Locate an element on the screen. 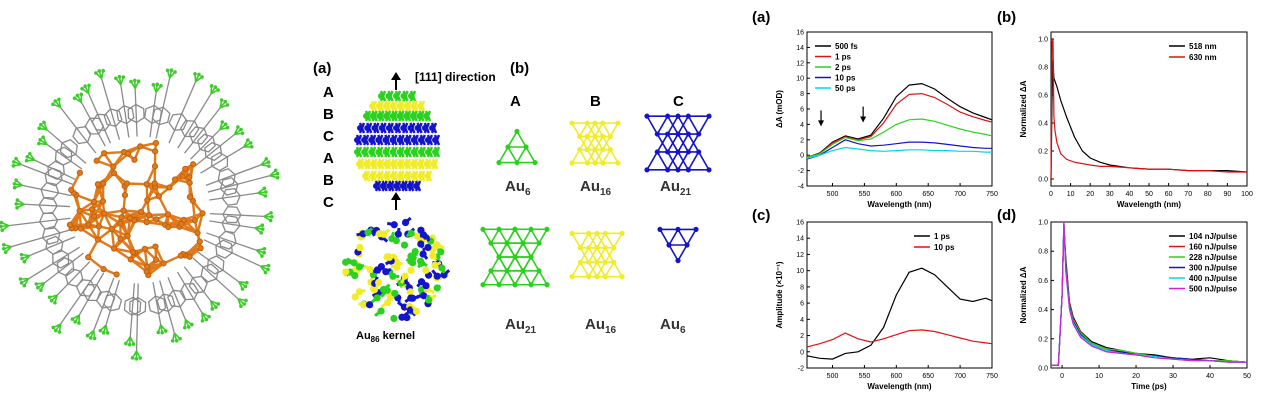  legend-entry: 630 nm is located at coordinates (1203, 57).